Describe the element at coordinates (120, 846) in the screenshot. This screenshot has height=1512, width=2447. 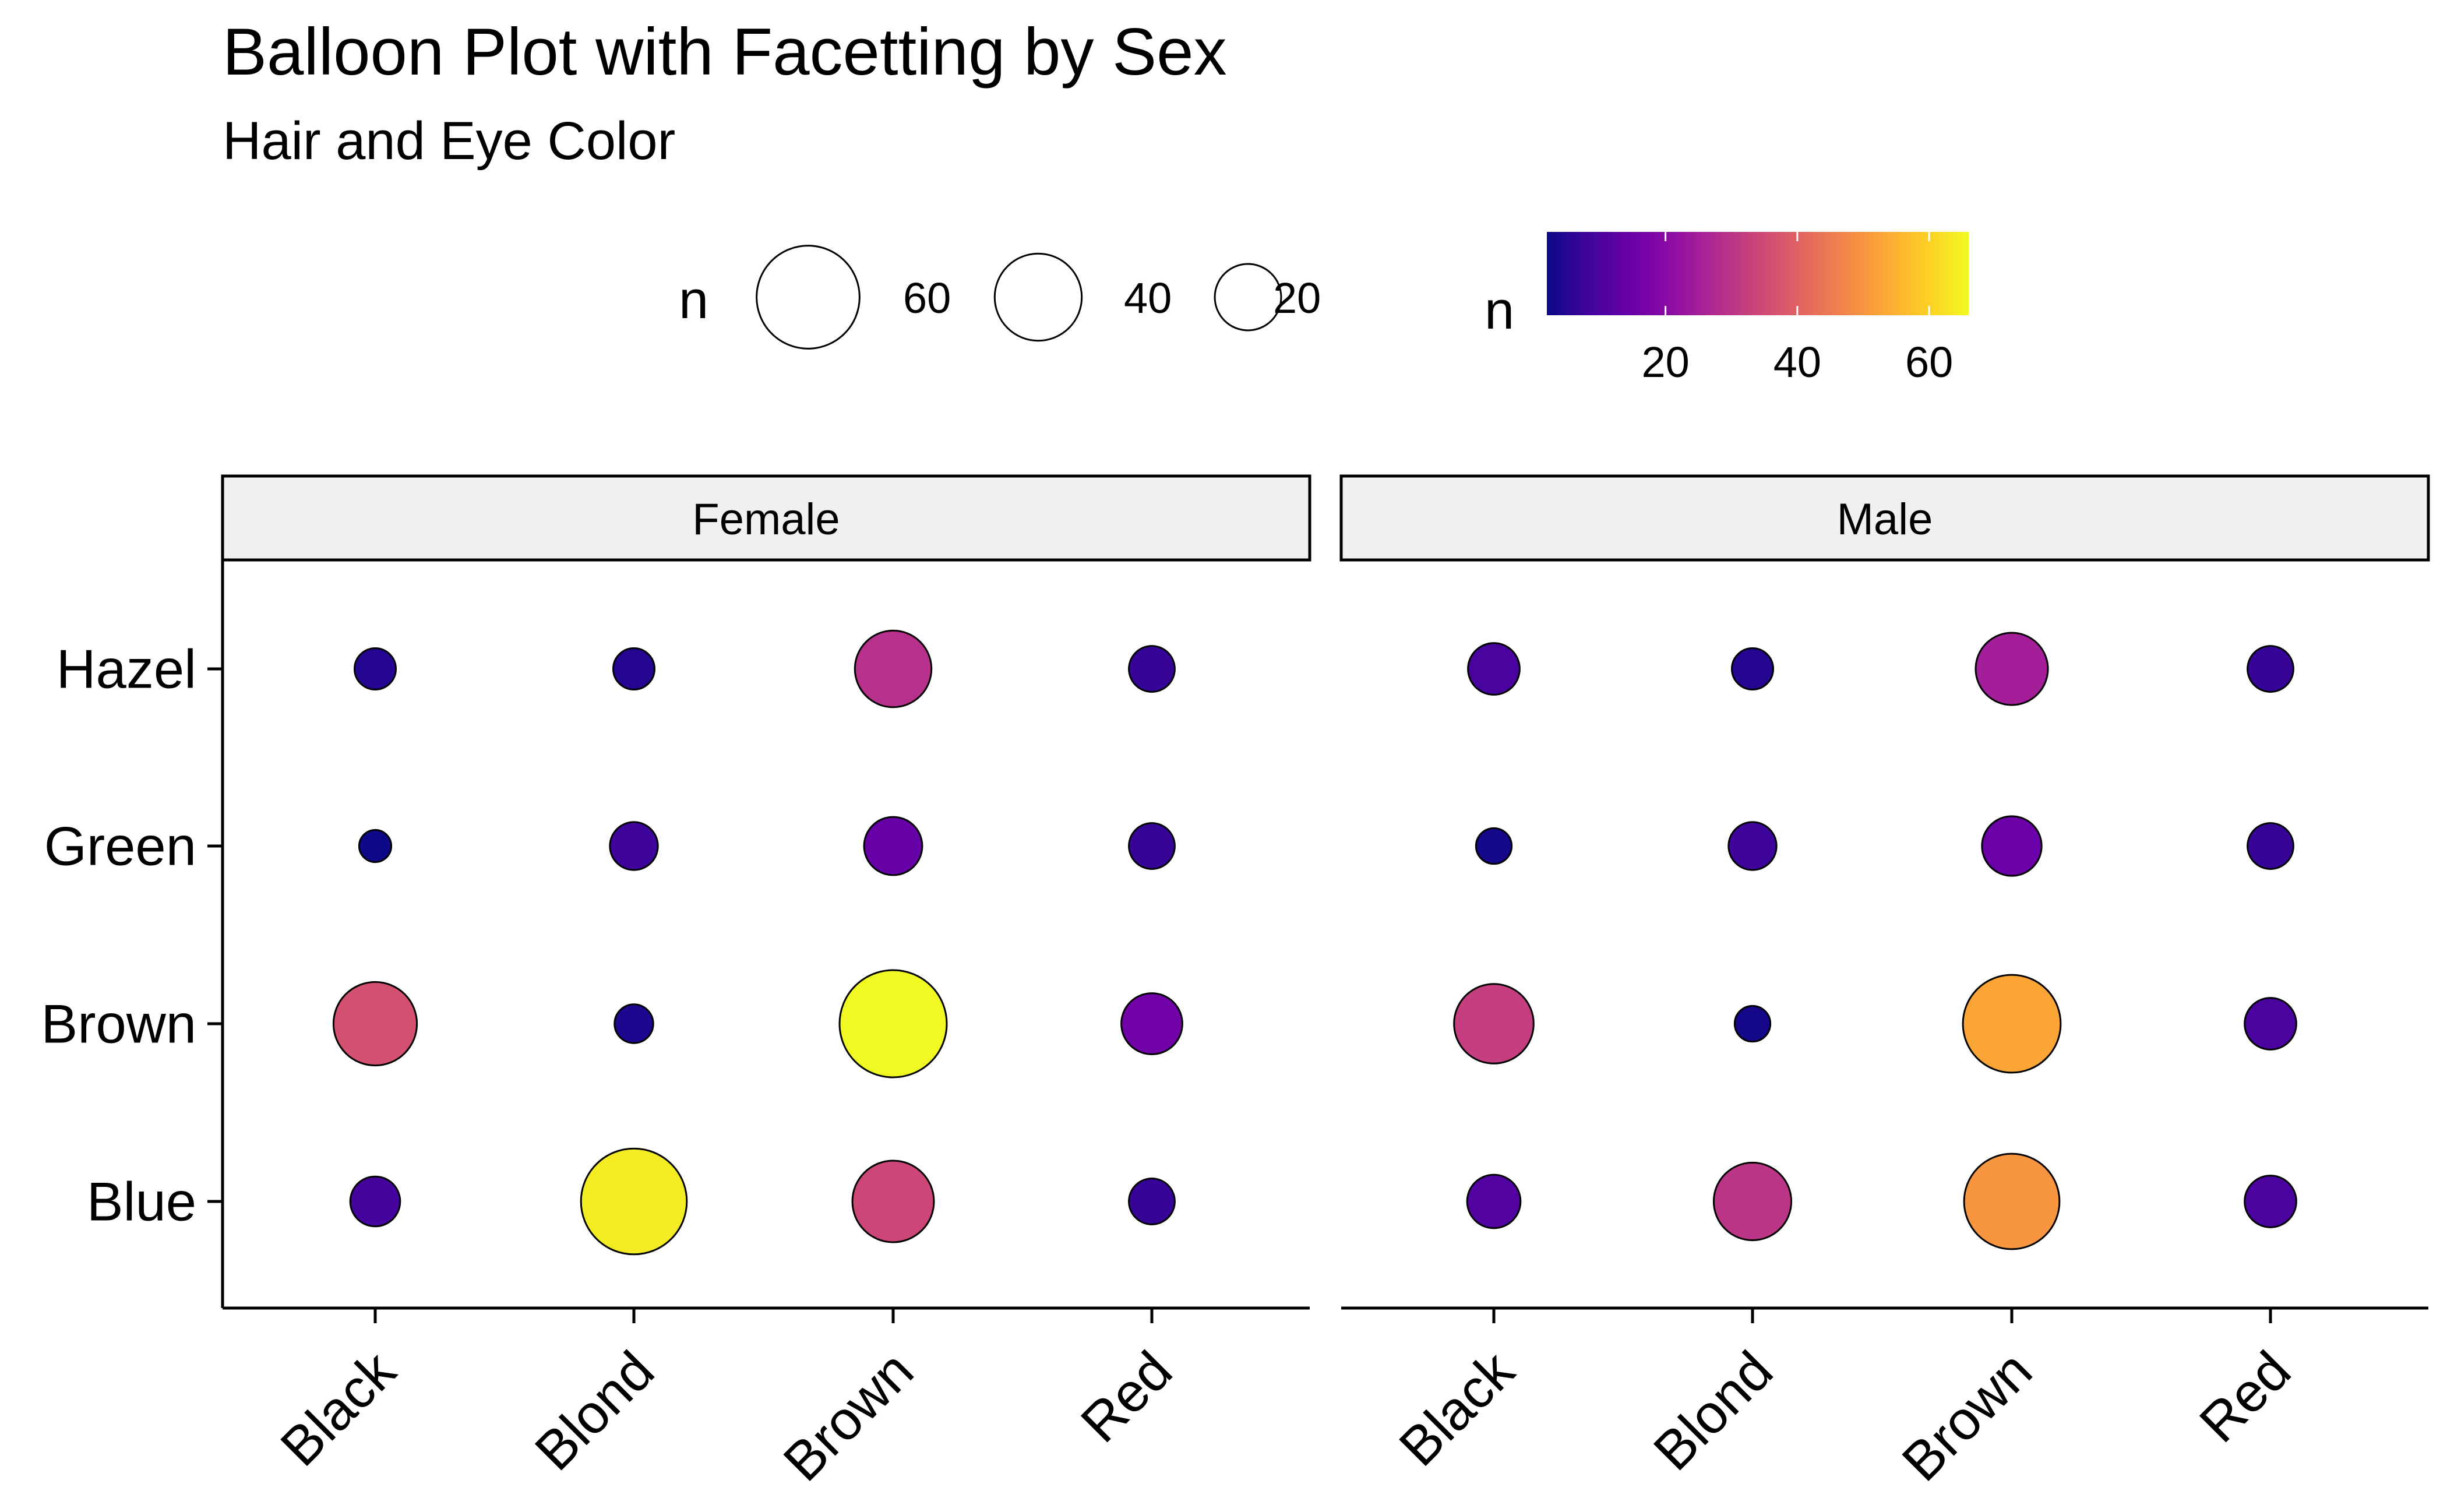
I see `y-tick-label: Green` at that location.